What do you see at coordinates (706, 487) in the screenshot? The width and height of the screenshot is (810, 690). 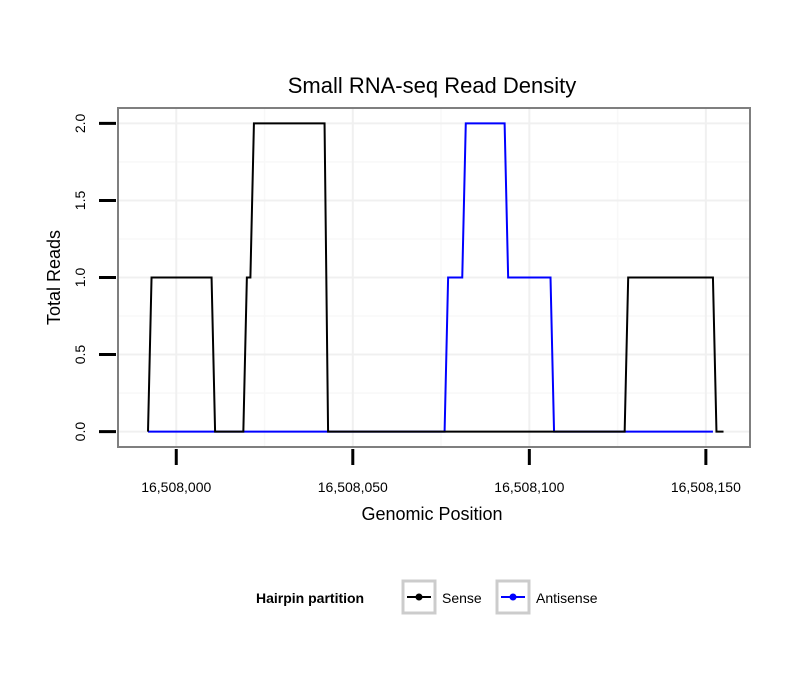 I see `x-tick-label: 16,508,150` at bounding box center [706, 487].